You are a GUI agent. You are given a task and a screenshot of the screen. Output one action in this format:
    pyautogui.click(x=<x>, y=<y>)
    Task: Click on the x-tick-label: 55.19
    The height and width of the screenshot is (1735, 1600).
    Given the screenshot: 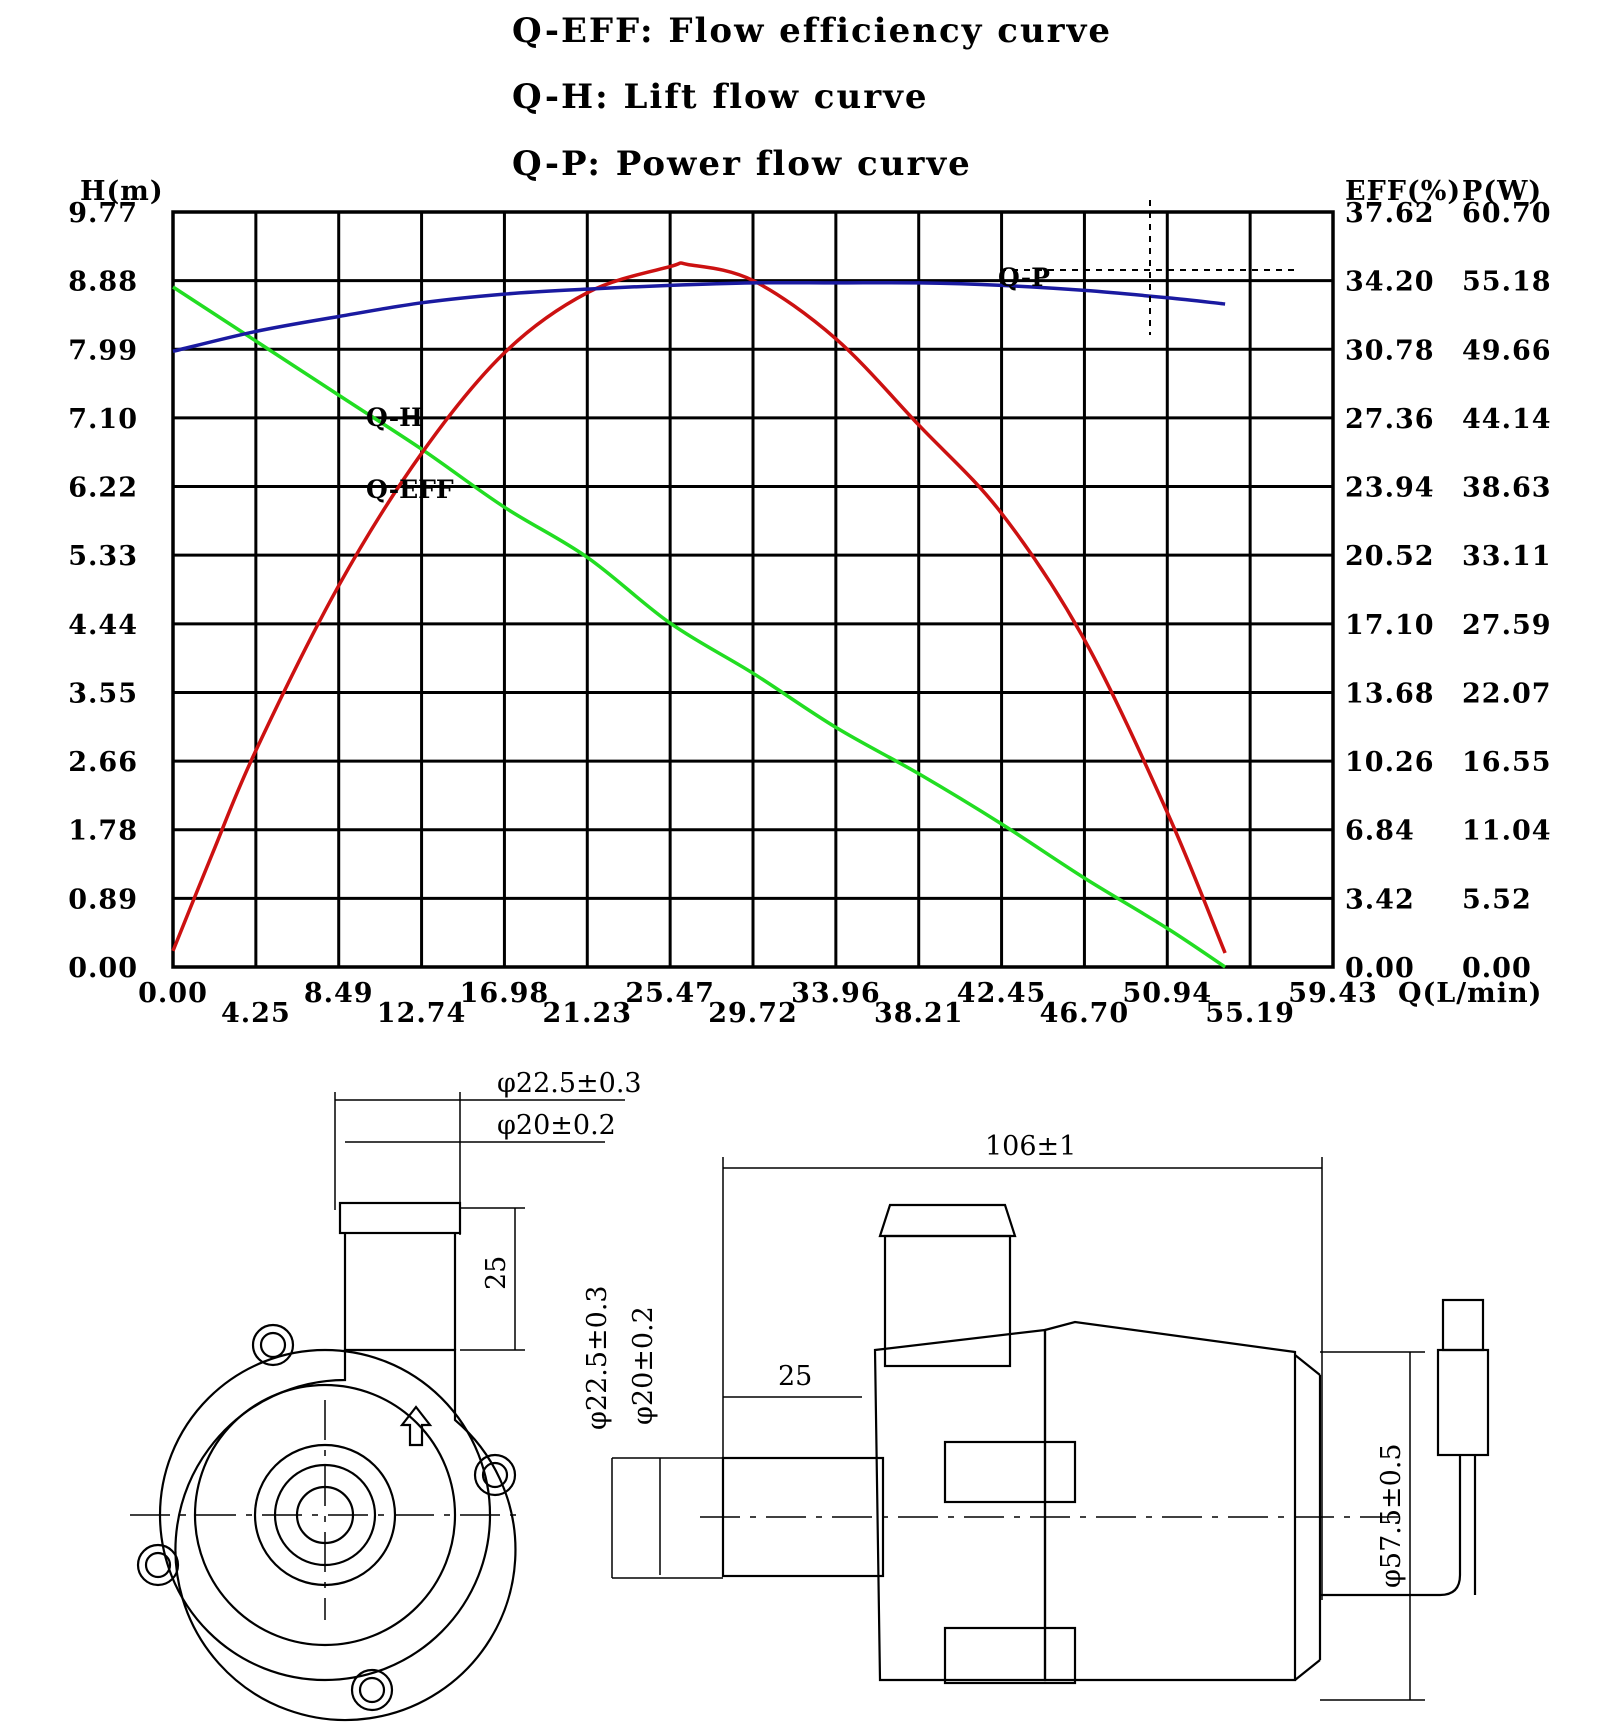 What is the action you would take?
    pyautogui.click(x=1250, y=1013)
    